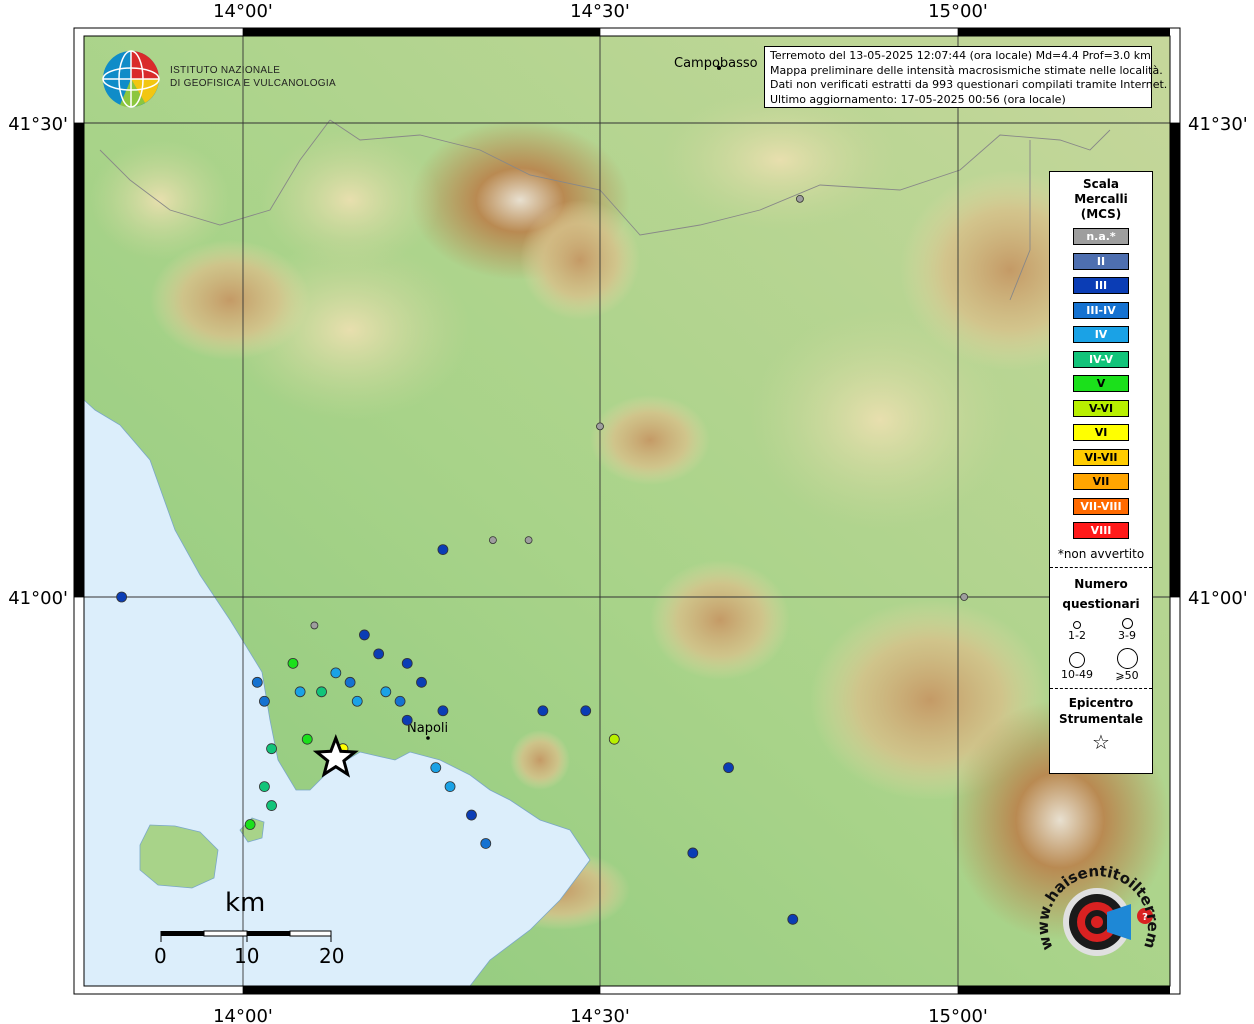  I want to click on legend-item-3: III-IV, so click(1101, 310).